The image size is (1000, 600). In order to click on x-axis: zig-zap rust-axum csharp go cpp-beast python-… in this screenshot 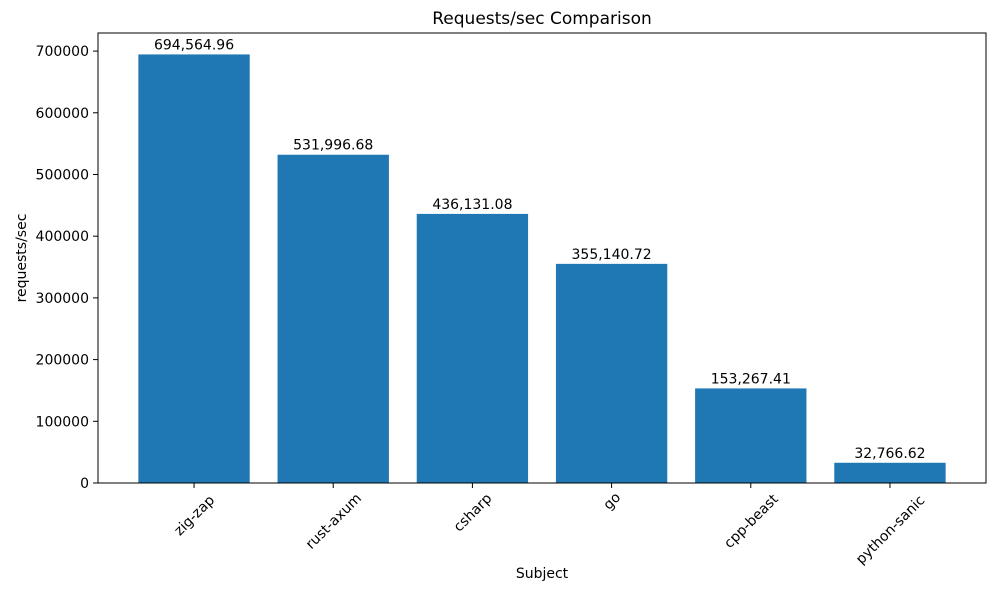, I will do `click(549, 525)`.